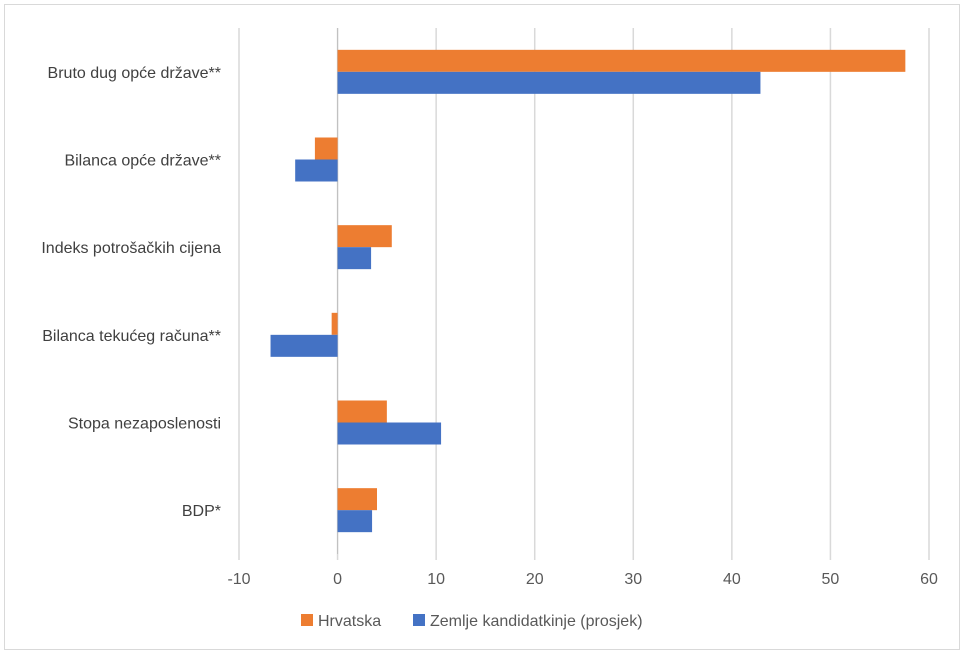 Image resolution: width=966 pixels, height=656 pixels. Describe the element at coordinates (337, 579) in the screenshot. I see `x-tick-label-1: 0` at that location.